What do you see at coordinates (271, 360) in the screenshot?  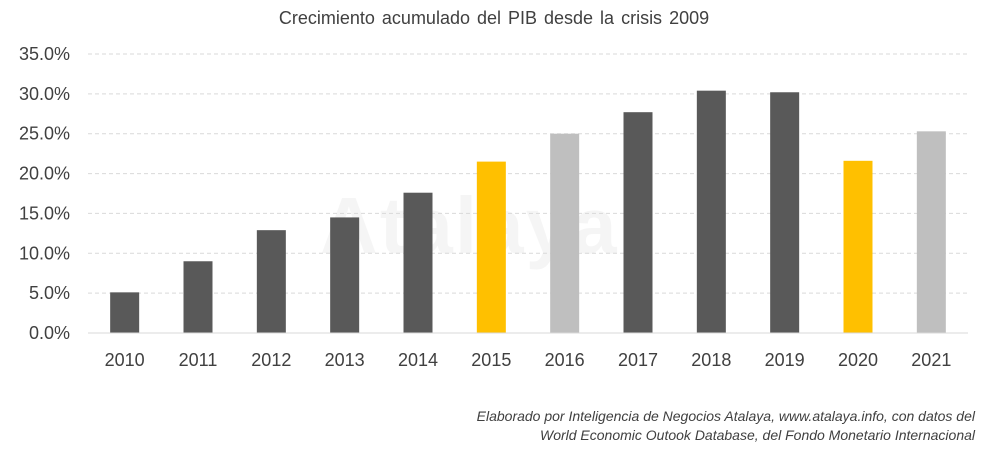 I see `x-tick-label: 2012` at bounding box center [271, 360].